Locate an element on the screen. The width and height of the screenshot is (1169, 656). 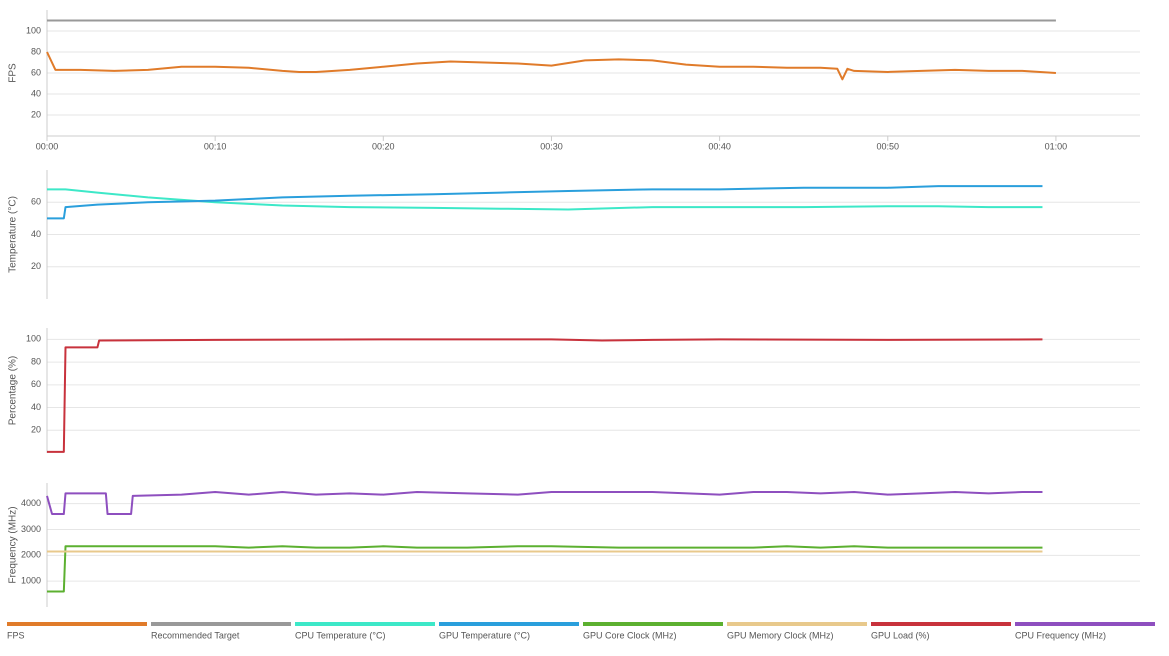
y-tick-label: 2000 is located at coordinates (31, 555).